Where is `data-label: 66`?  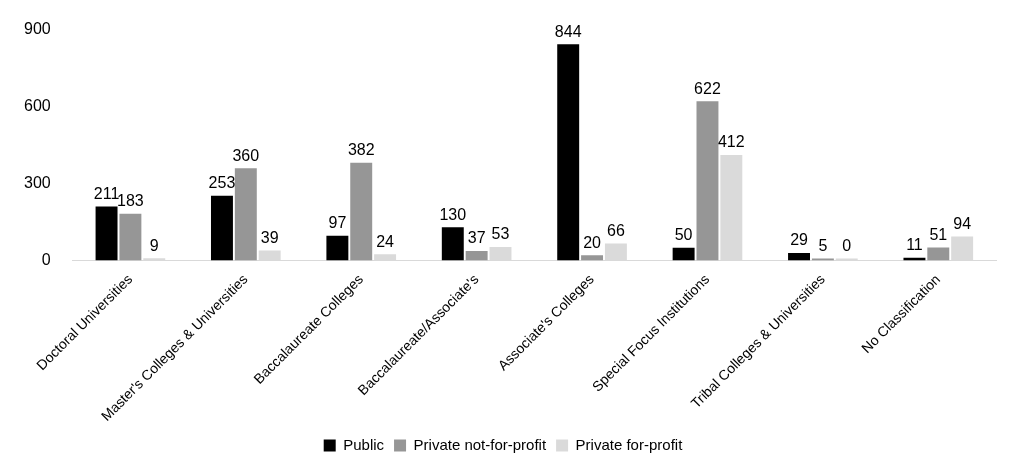 data-label: 66 is located at coordinates (616, 230).